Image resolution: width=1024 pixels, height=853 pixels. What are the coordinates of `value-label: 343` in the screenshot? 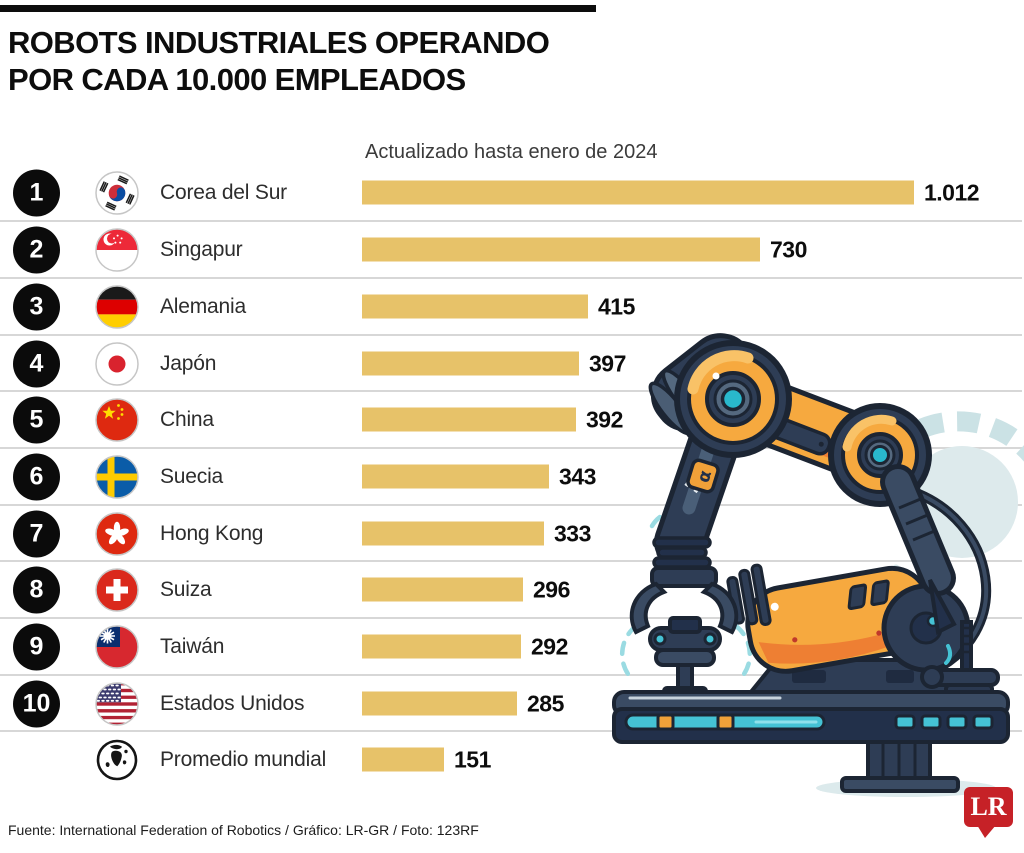 It's located at (577, 476).